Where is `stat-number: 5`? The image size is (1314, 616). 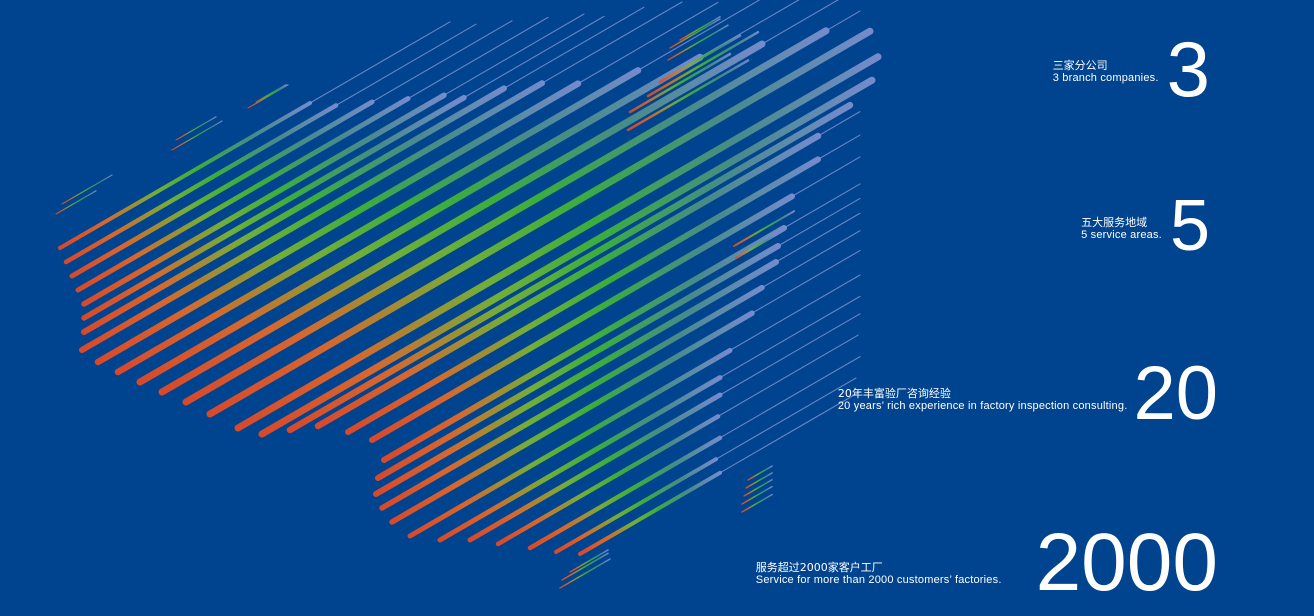 stat-number: 5 is located at coordinates (1189, 226).